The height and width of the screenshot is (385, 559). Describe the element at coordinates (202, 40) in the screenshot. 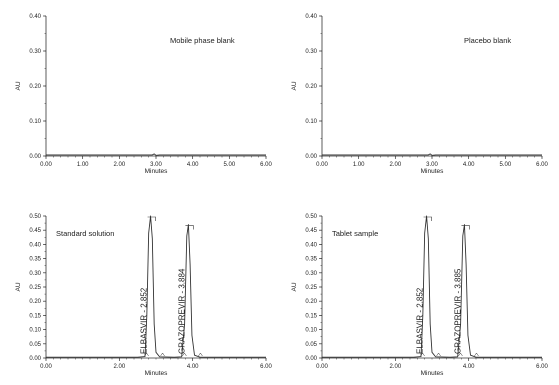

I see `panel-title: Mobile phase blank` at that location.